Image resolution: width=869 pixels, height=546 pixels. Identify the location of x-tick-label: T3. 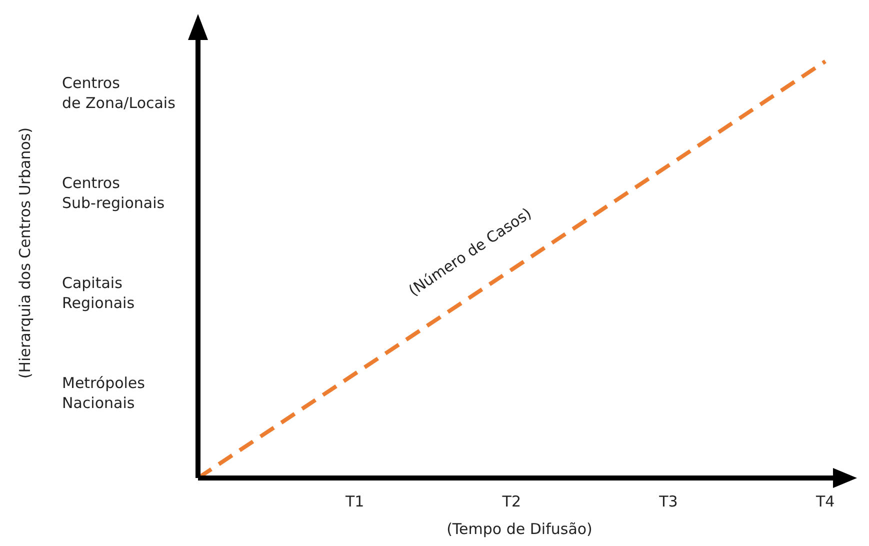
(668, 501).